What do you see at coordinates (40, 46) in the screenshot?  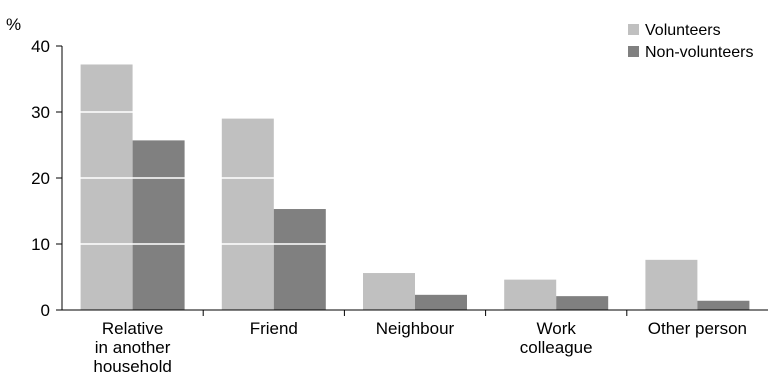 I see `y-tick-label-40: 40` at bounding box center [40, 46].